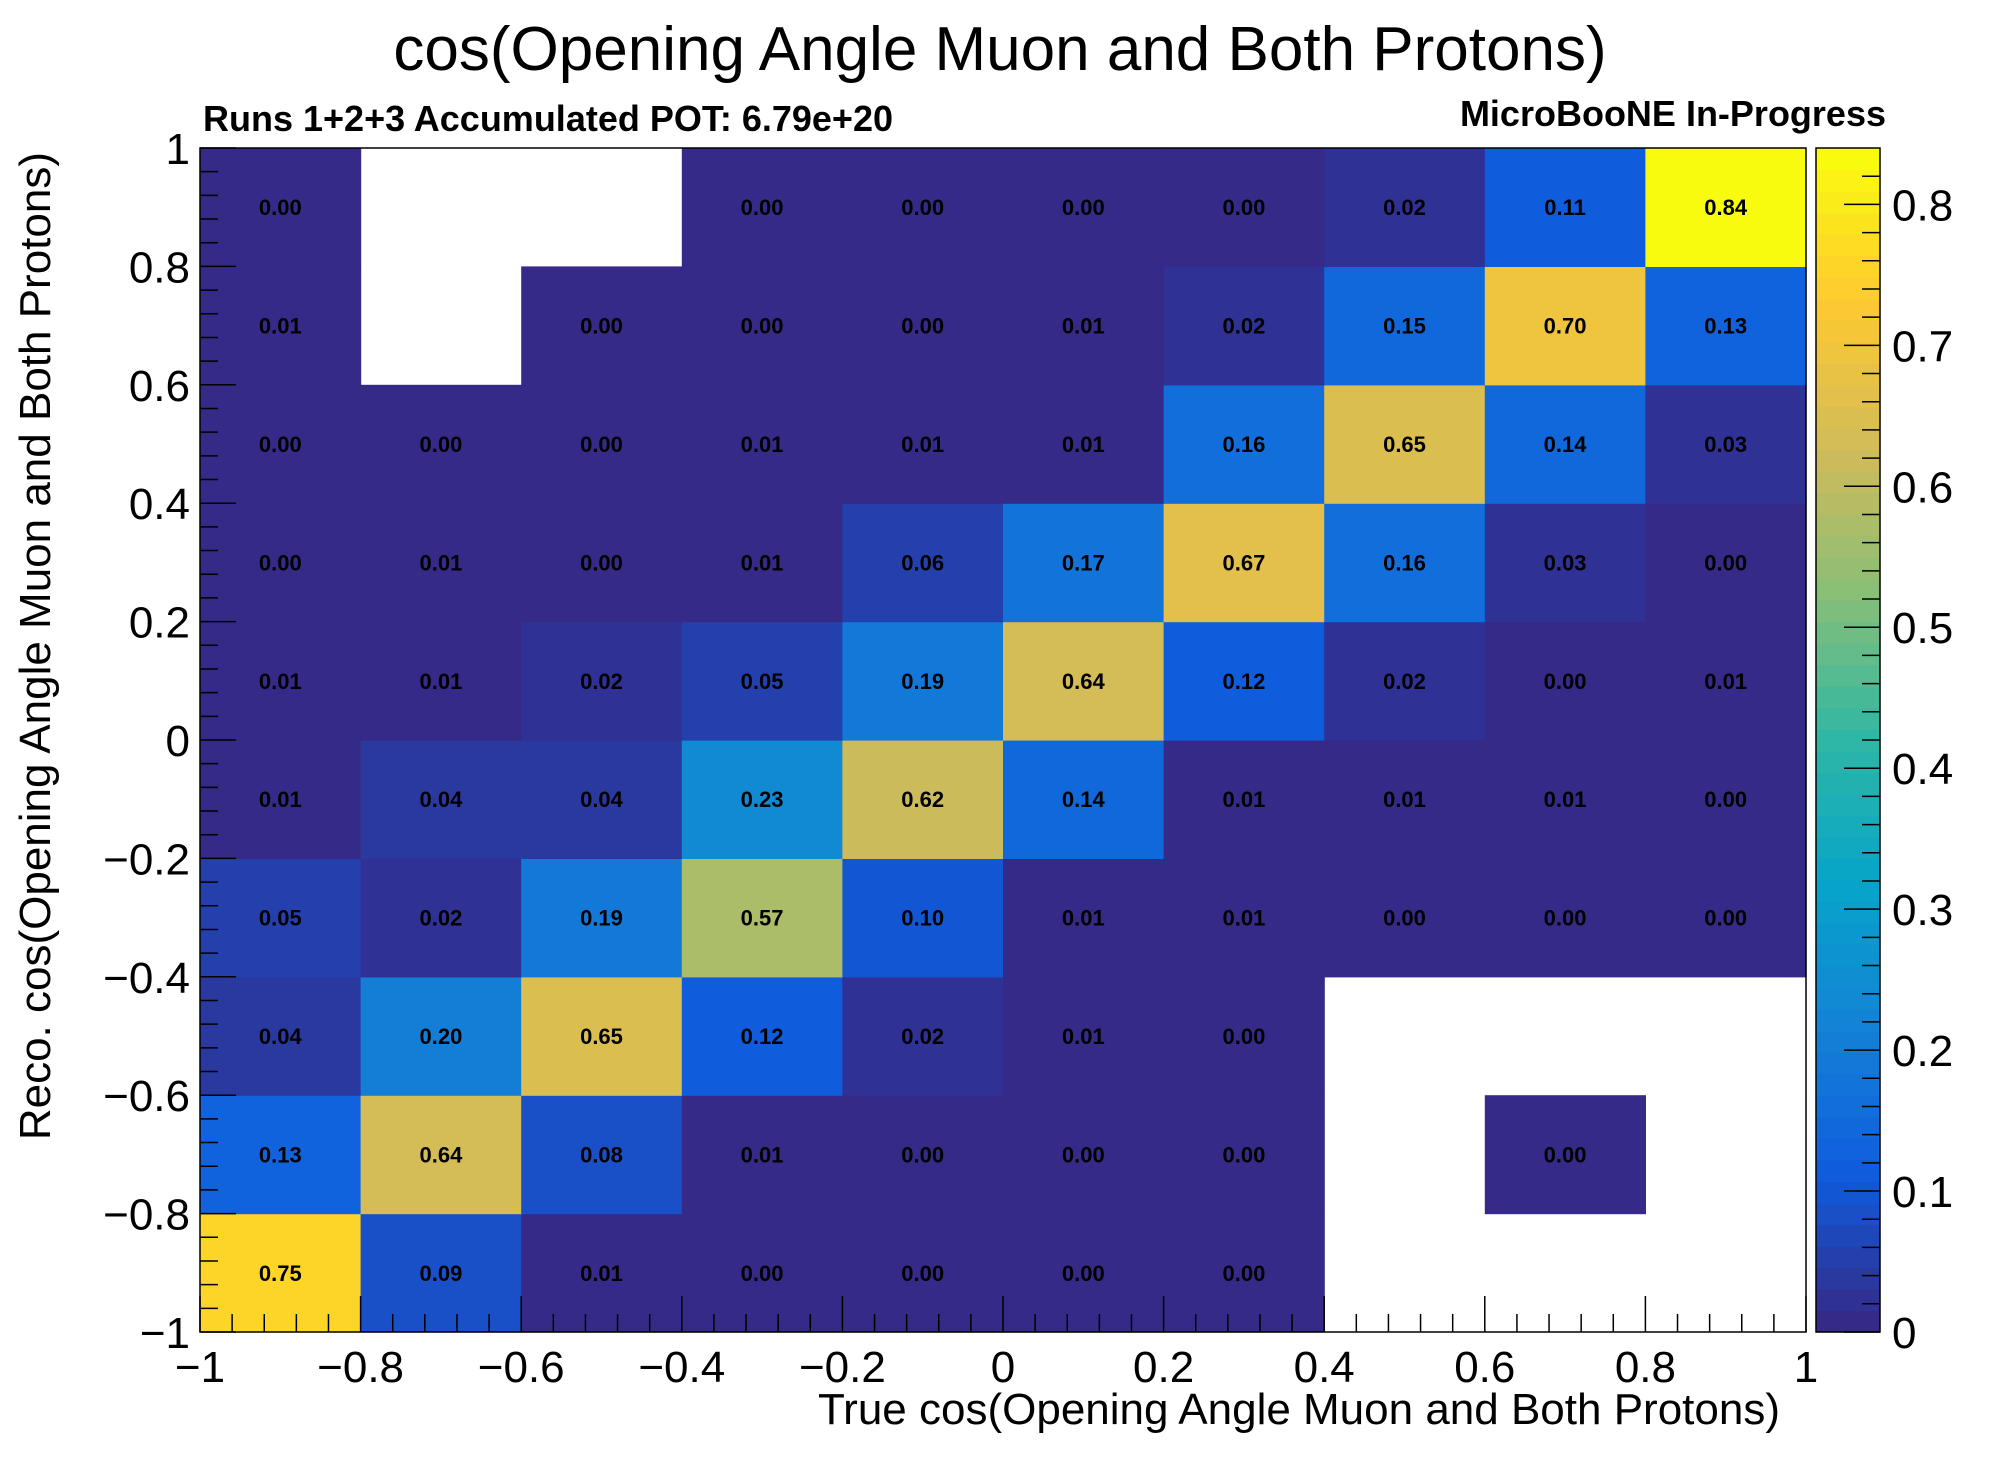  I want to click on y-tick-label: −0.2, so click(146, 859).